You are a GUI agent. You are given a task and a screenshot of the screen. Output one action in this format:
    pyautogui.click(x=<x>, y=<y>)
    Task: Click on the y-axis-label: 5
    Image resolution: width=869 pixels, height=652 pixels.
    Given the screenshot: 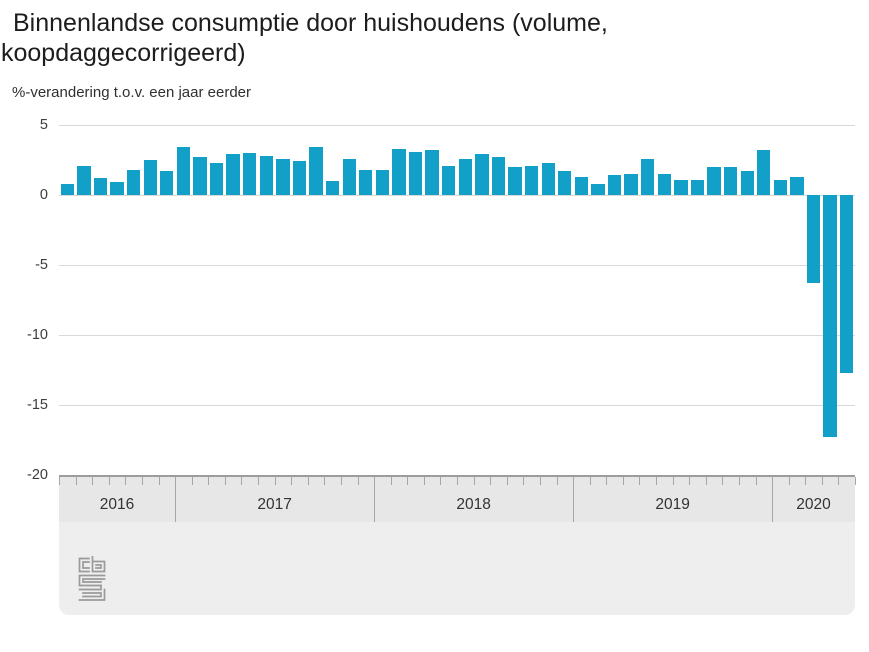 What is the action you would take?
    pyautogui.click(x=43, y=125)
    